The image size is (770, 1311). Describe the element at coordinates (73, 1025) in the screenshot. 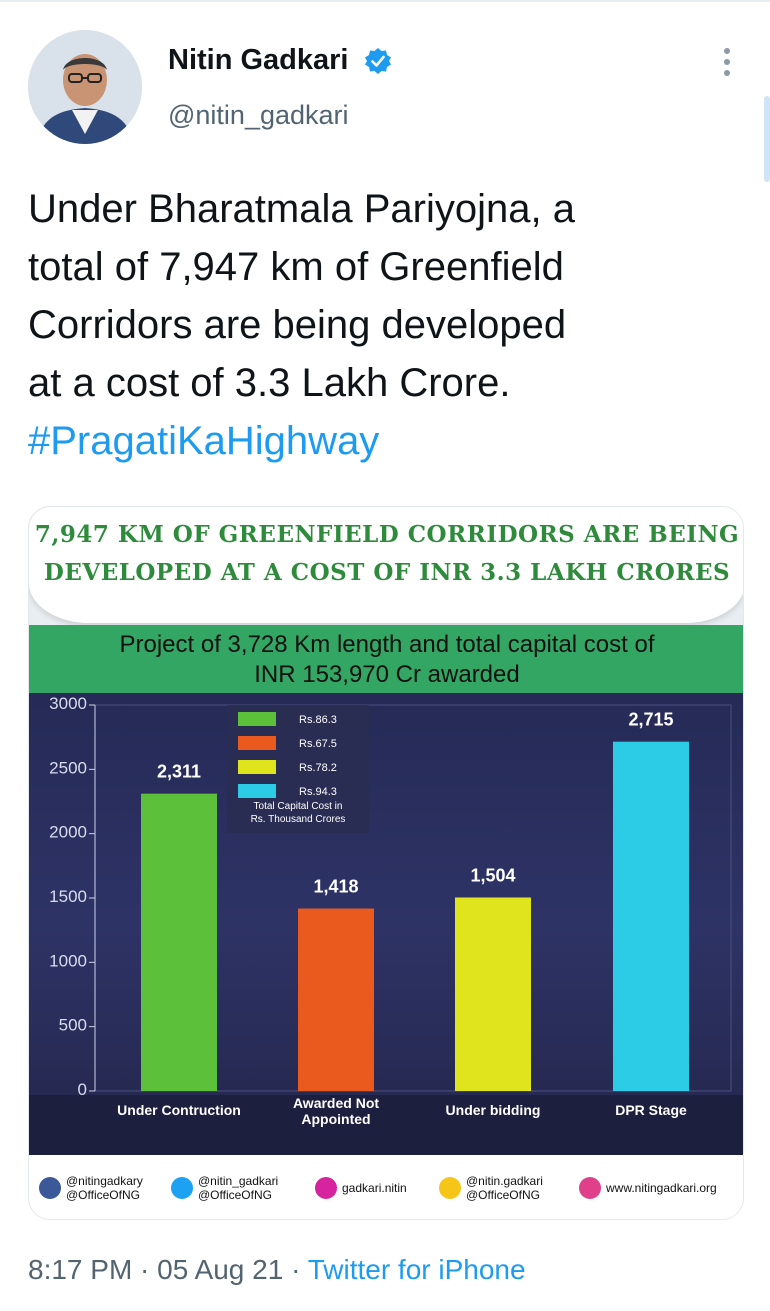

I see `y-tick-label: 500` at that location.